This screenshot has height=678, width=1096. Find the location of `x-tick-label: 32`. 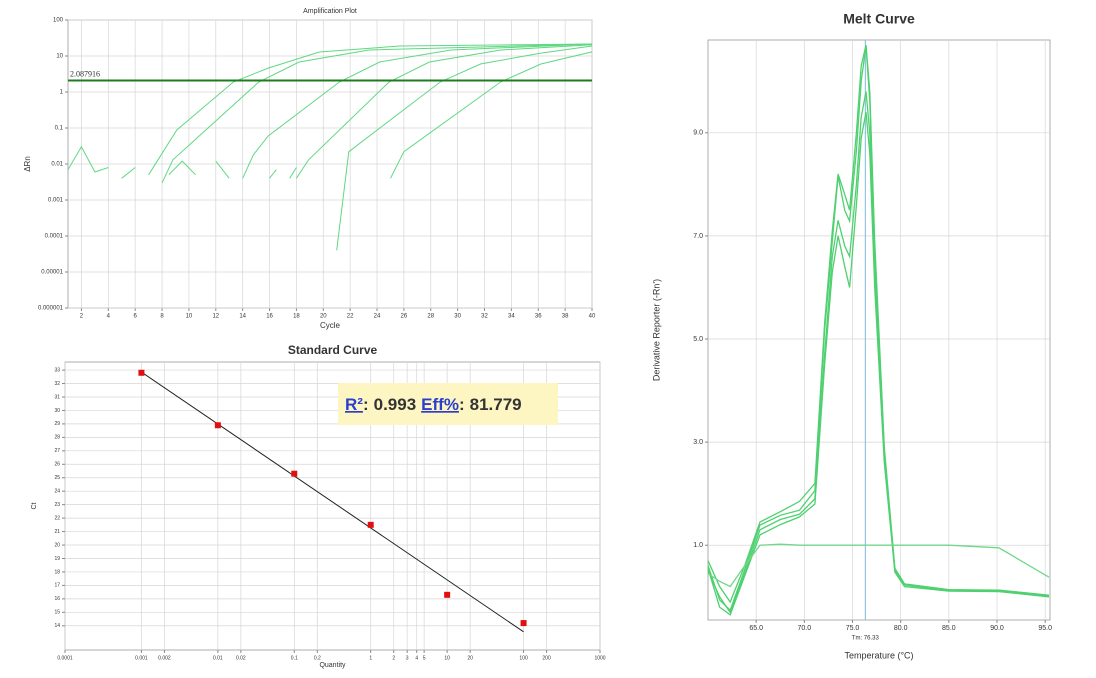

x-tick-label: 32 is located at coordinates (484, 317).